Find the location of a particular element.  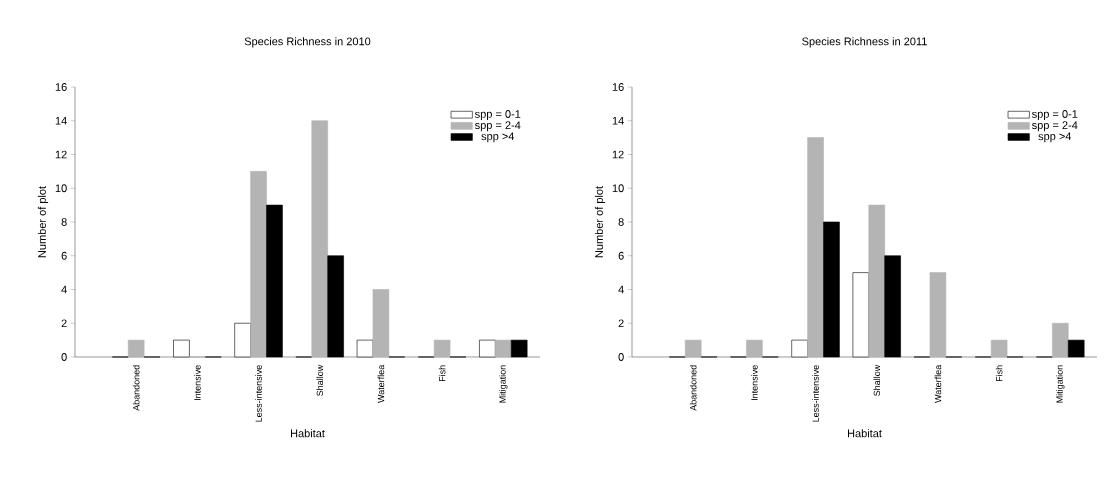

chart-title: Species Richness in 2011 is located at coordinates (864, 42).